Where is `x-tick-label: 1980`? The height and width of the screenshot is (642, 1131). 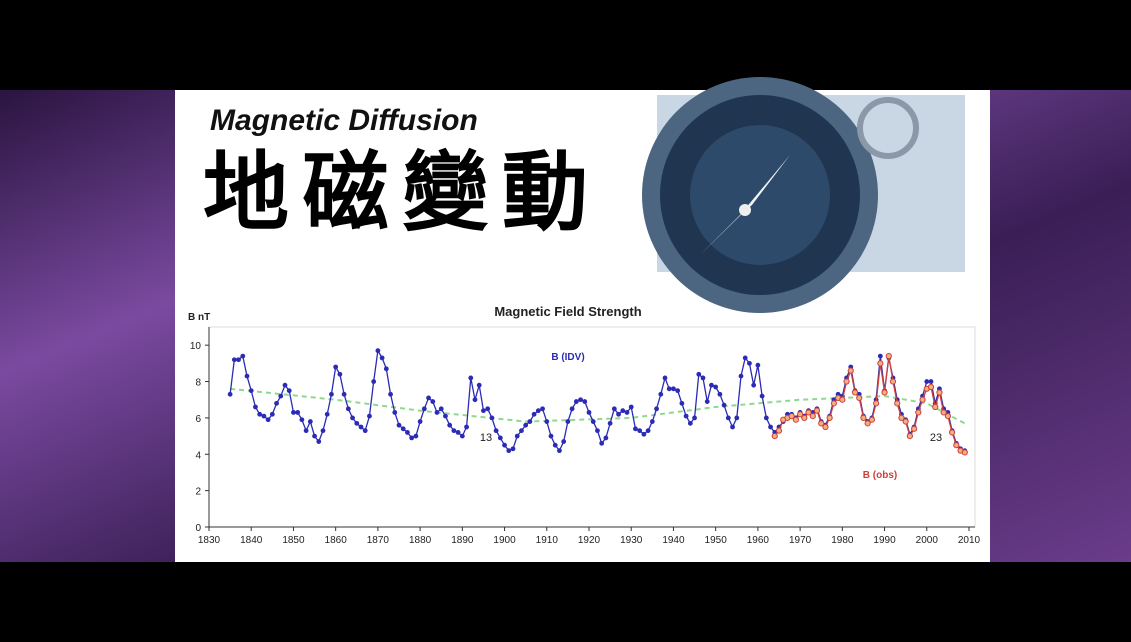 x-tick-label: 1980 is located at coordinates (842, 540).